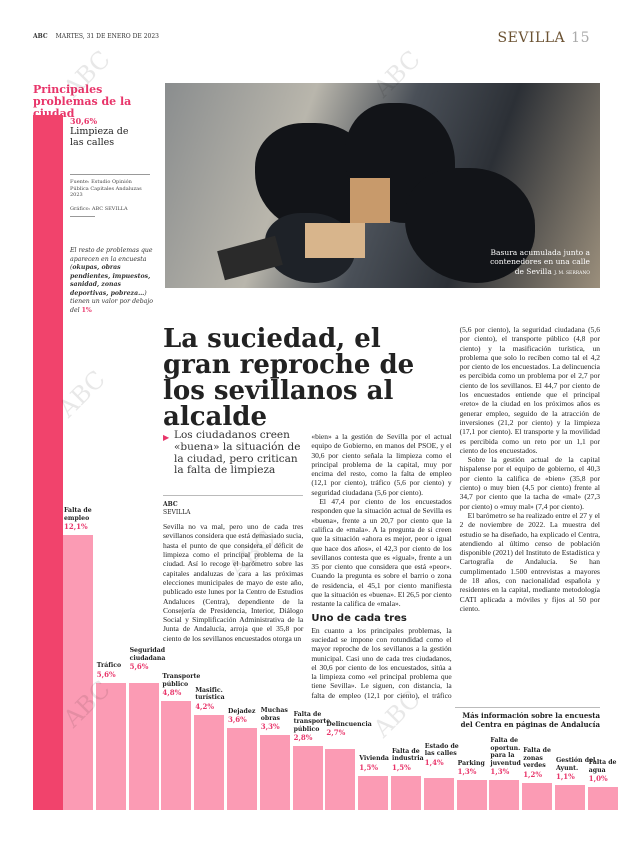 This screenshot has width=620, height=846. What do you see at coordinates (270, 727) in the screenshot?
I see `value-label: 3,3%` at bounding box center [270, 727].